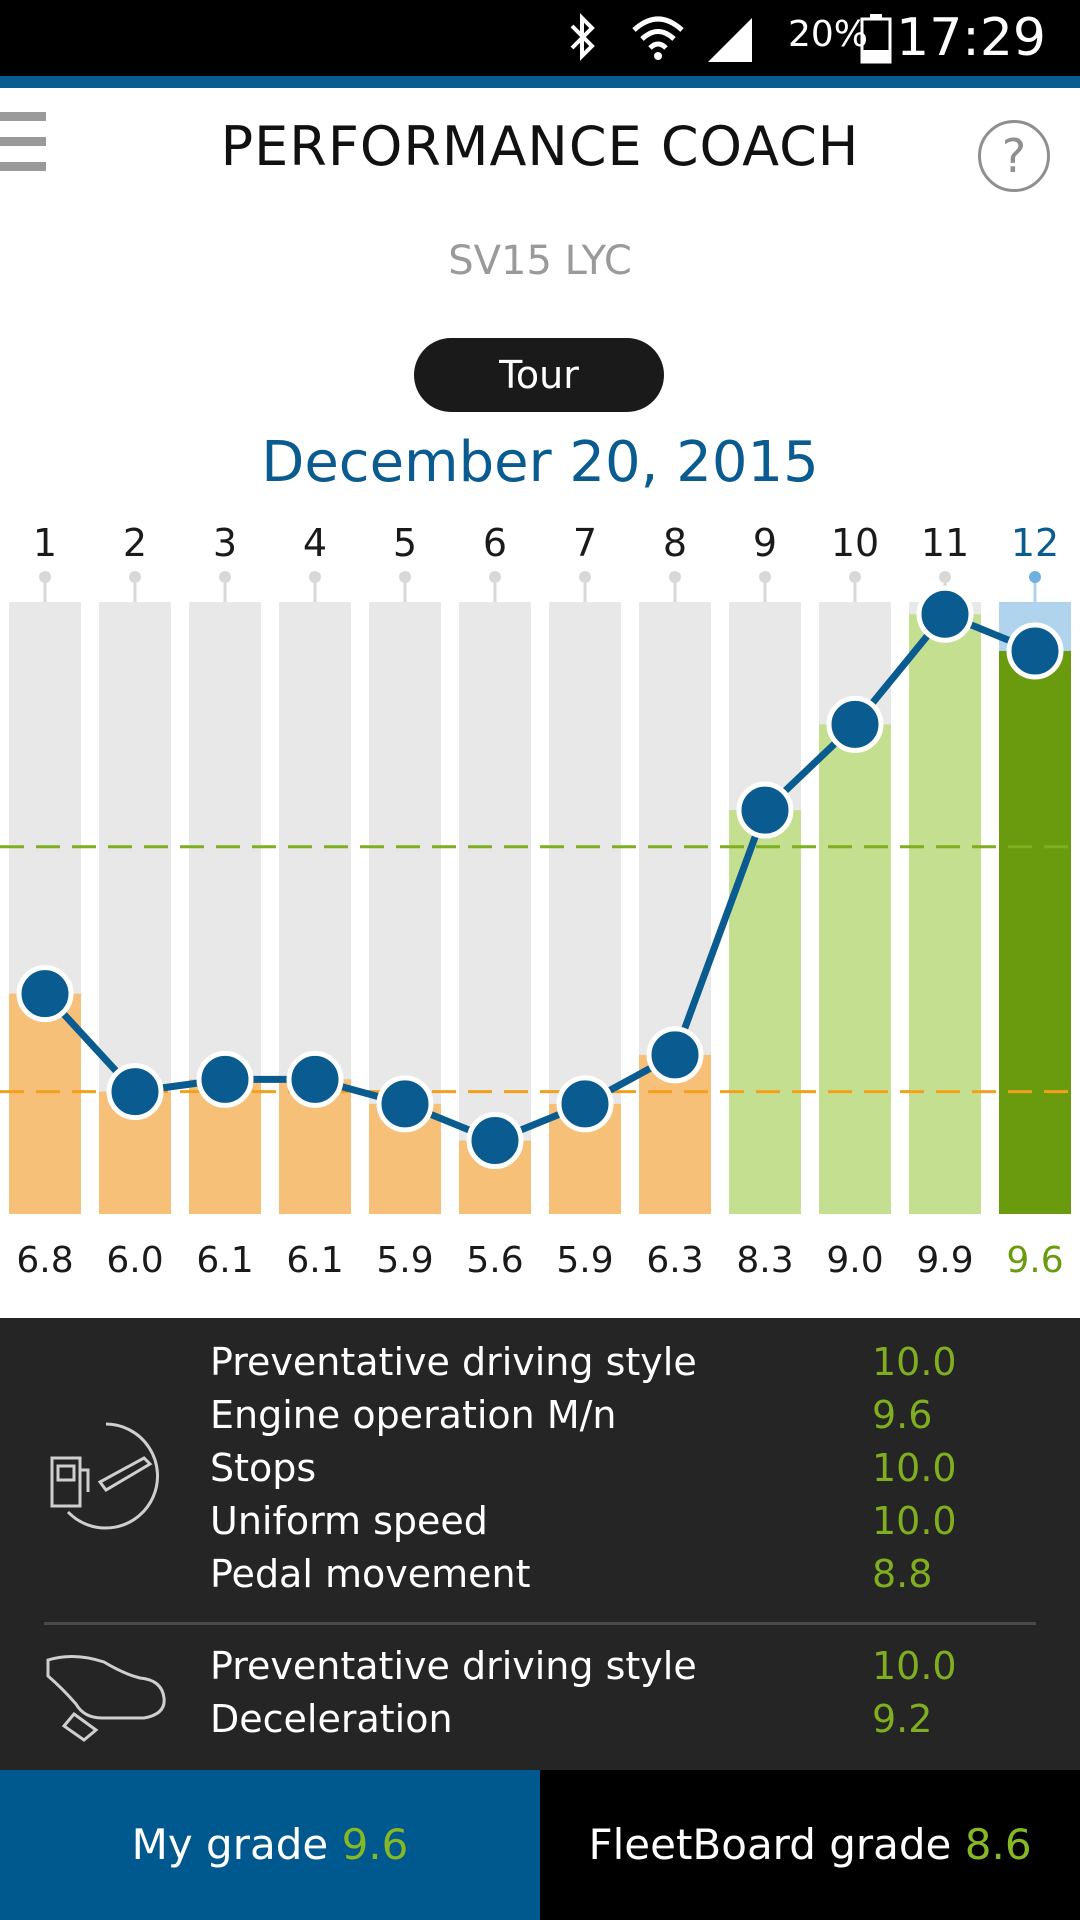 The height and width of the screenshot is (1920, 1080). What do you see at coordinates (971, 38) in the screenshot?
I see `clock: 17:29` at bounding box center [971, 38].